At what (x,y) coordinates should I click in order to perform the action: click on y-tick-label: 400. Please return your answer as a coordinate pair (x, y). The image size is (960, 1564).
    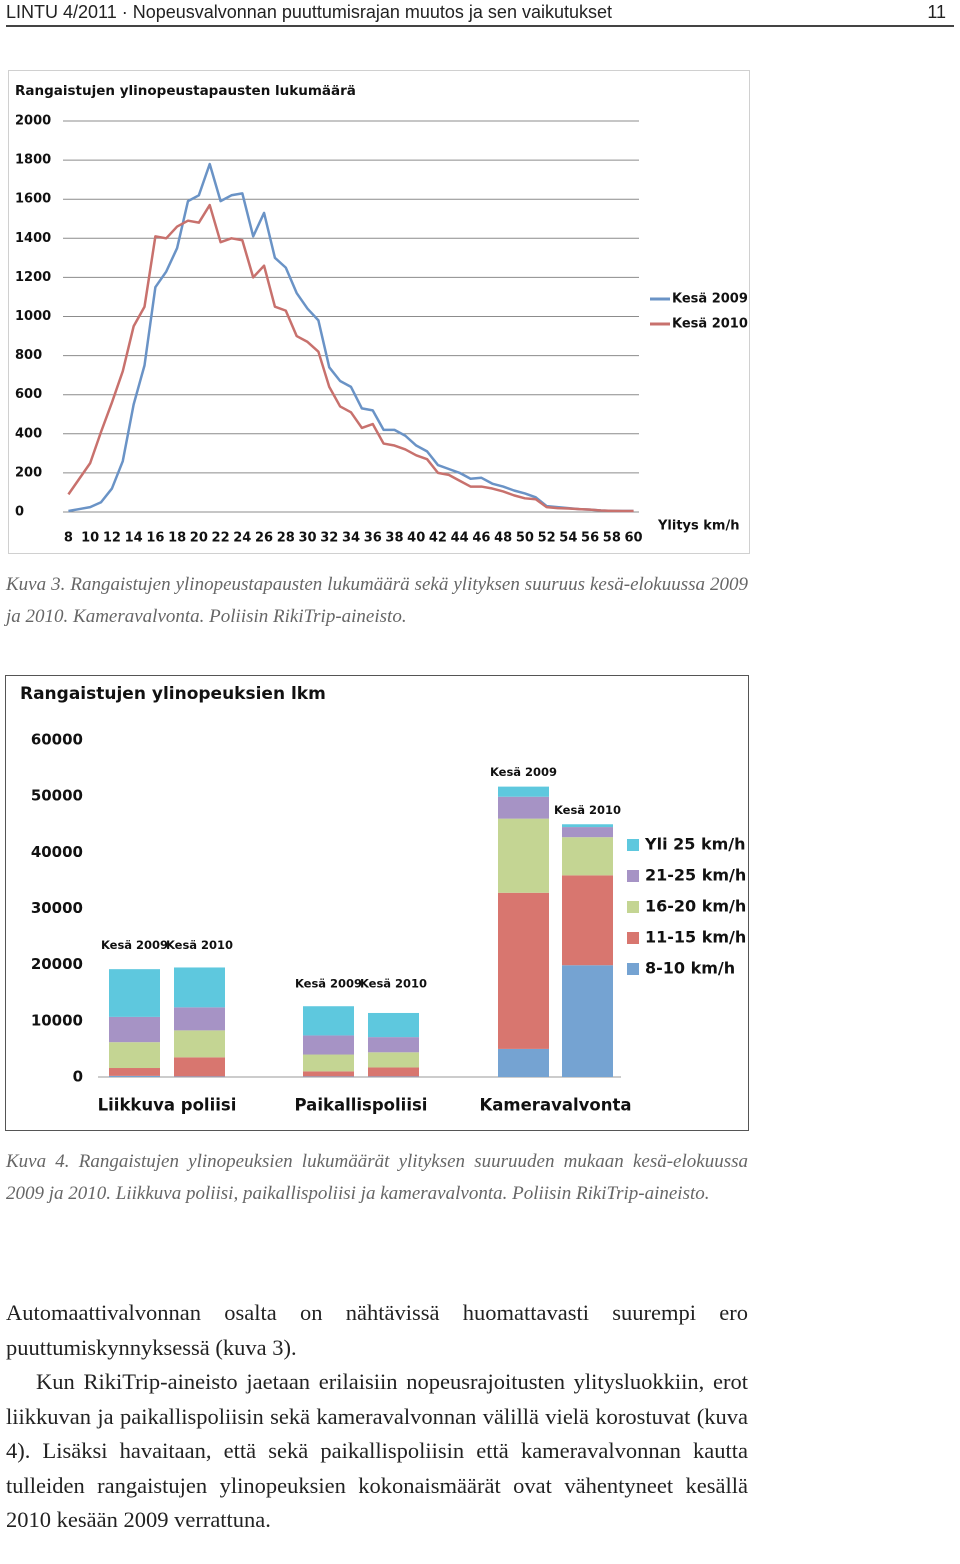
    Looking at the image, I should click on (28, 433).